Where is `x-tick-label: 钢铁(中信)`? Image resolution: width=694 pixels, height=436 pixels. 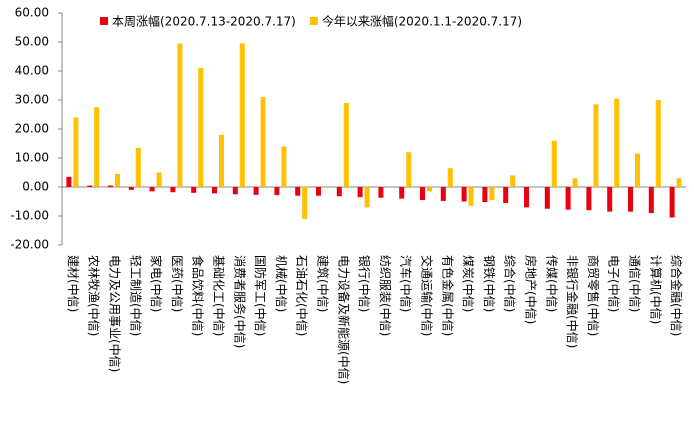
x-tick-label: 钢铁(中信) is located at coordinates (489, 283).